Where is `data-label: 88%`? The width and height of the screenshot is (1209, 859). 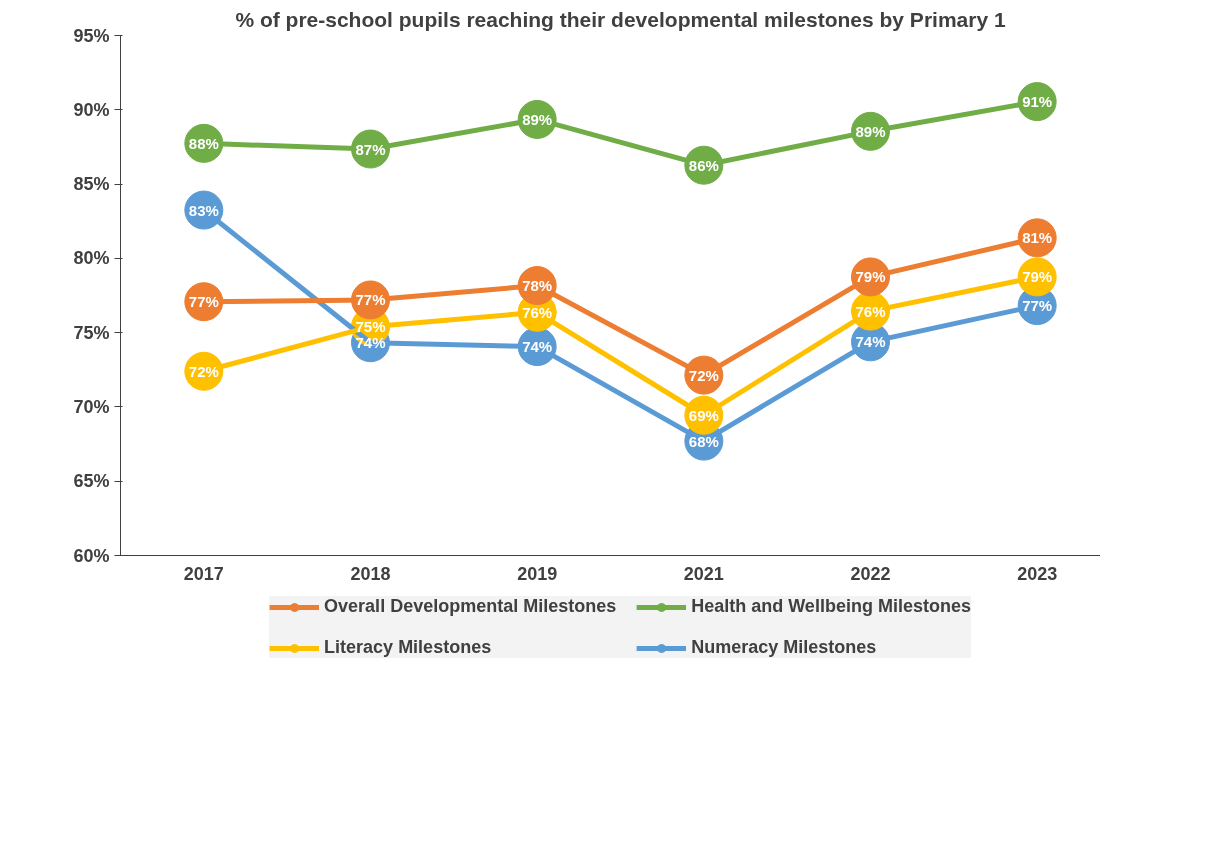
data-label: 88% is located at coordinates (203, 143).